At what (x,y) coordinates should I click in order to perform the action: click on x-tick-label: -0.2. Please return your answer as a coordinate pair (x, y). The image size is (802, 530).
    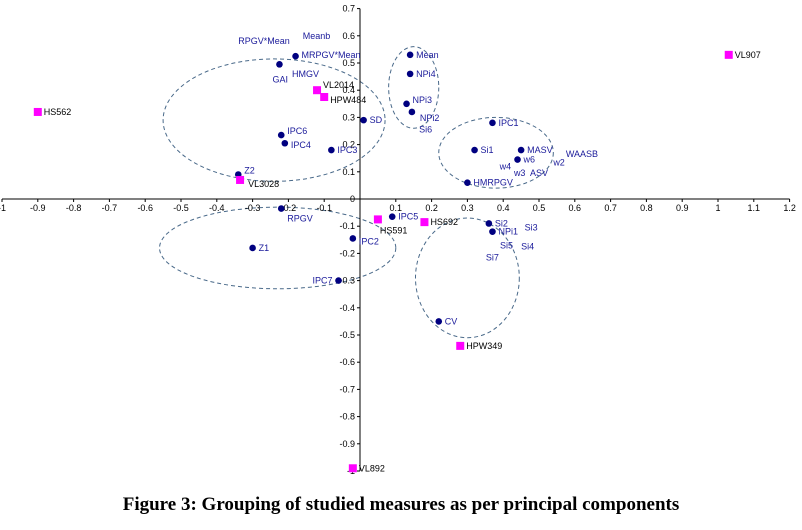
    Looking at the image, I should click on (289, 208).